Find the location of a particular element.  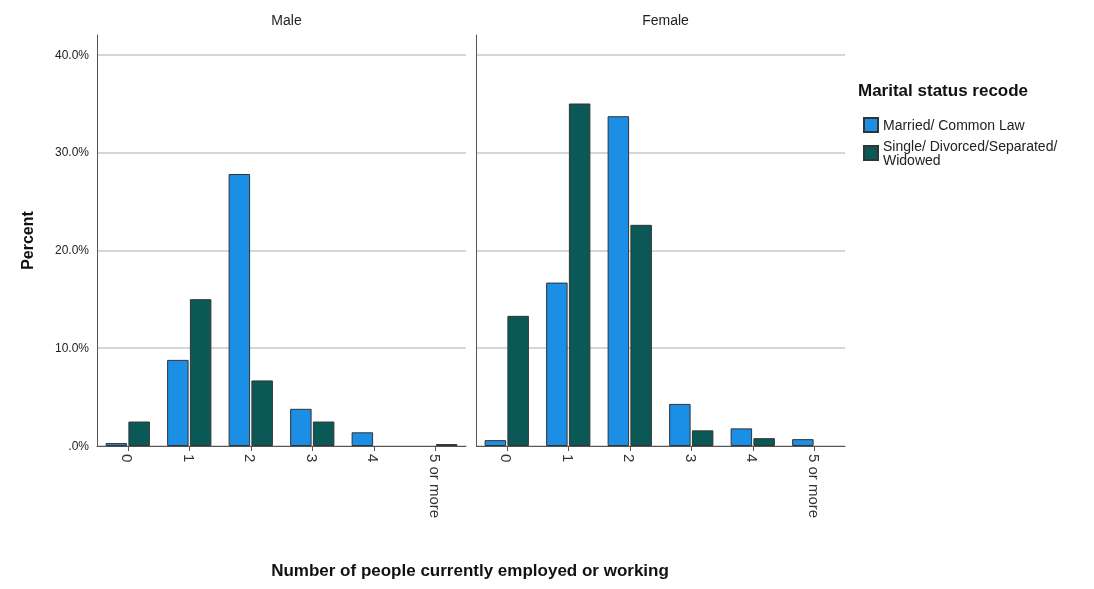

chart-title: Male is located at coordinates (286, 20).